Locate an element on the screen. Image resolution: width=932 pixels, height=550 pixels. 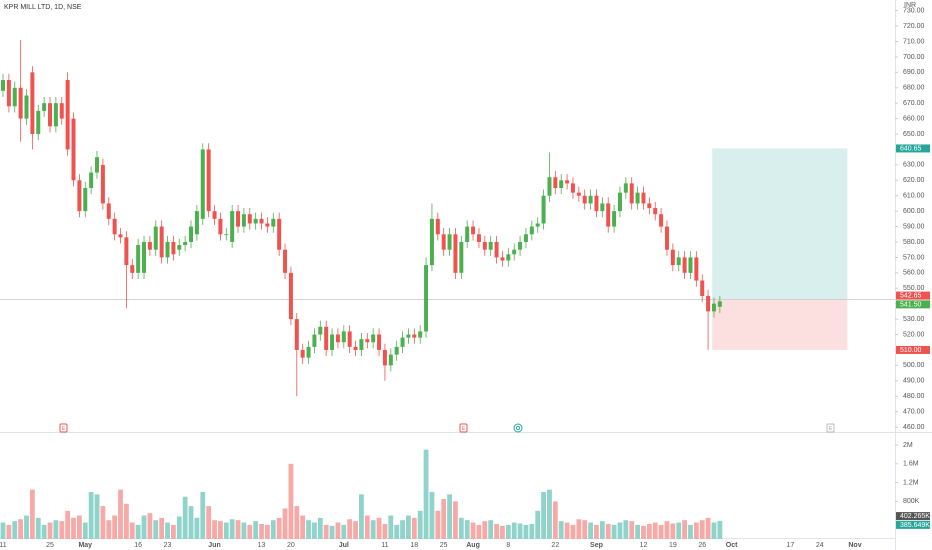
volume-ma-label-bg is located at coordinates (913, 516).